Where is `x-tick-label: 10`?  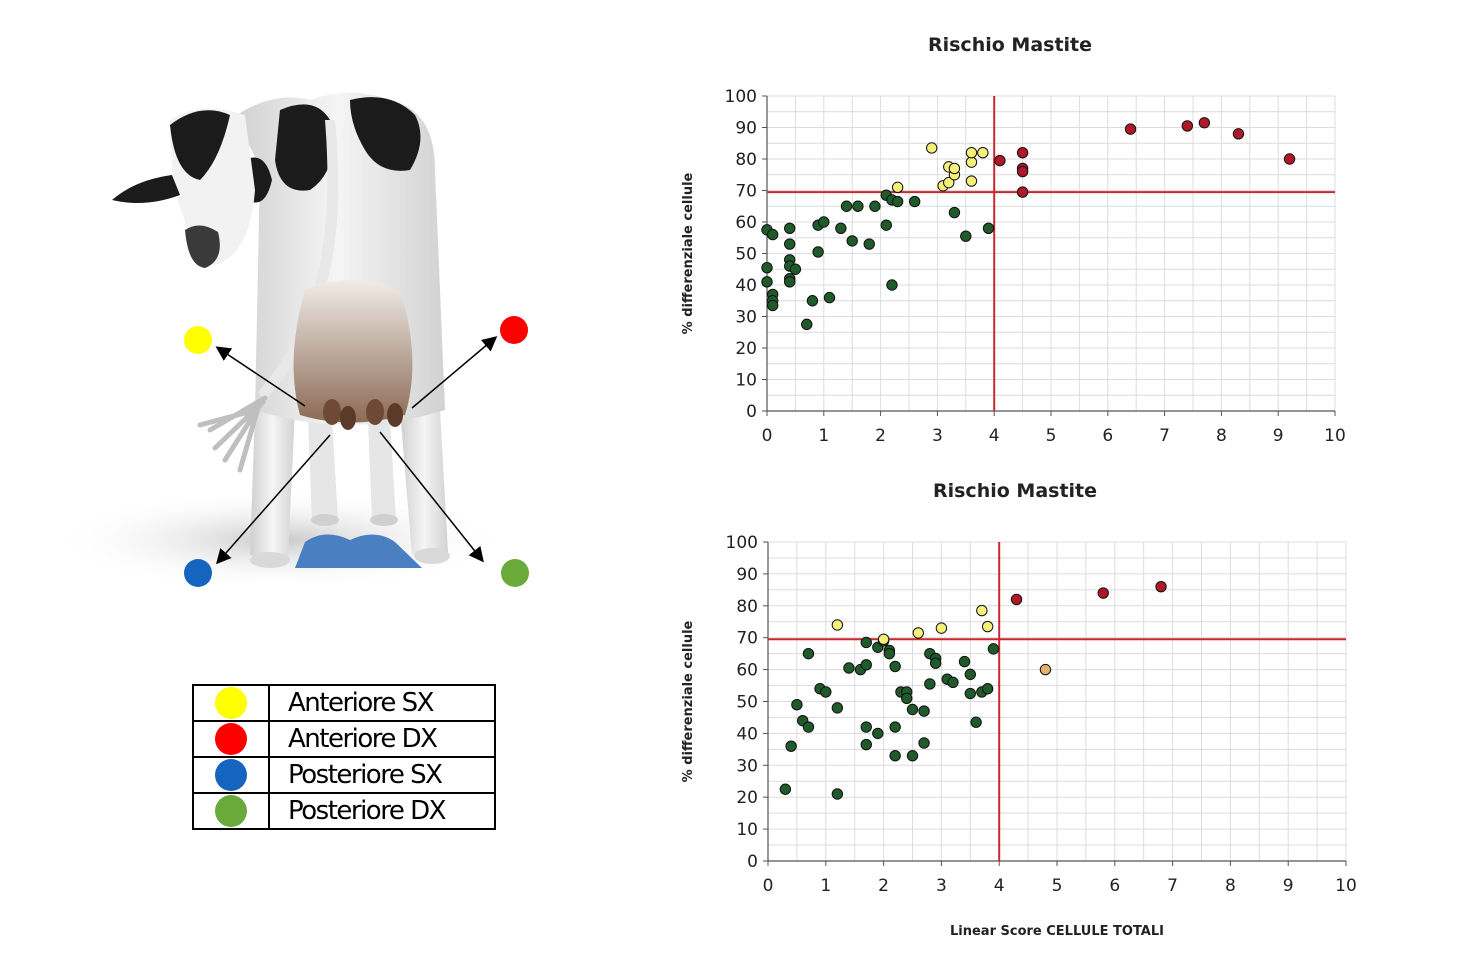
x-tick-label: 10 is located at coordinates (1335, 436).